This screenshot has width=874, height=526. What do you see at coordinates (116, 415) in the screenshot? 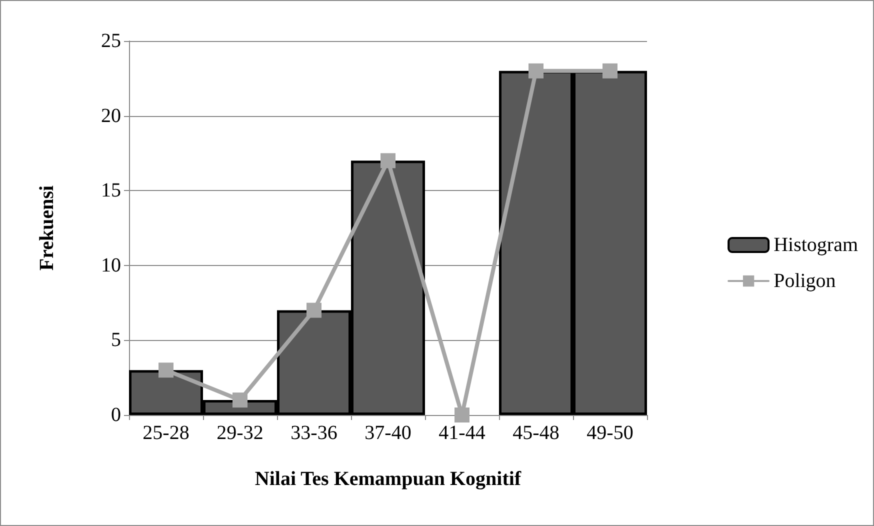
I see `y-tick-label: 0` at bounding box center [116, 415].